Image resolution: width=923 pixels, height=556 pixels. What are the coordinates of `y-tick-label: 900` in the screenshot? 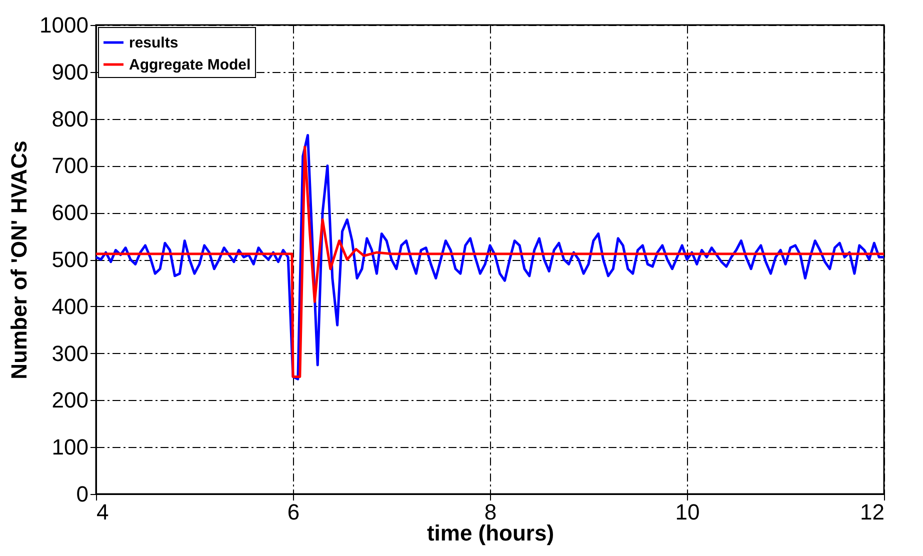 It's located at (70, 71).